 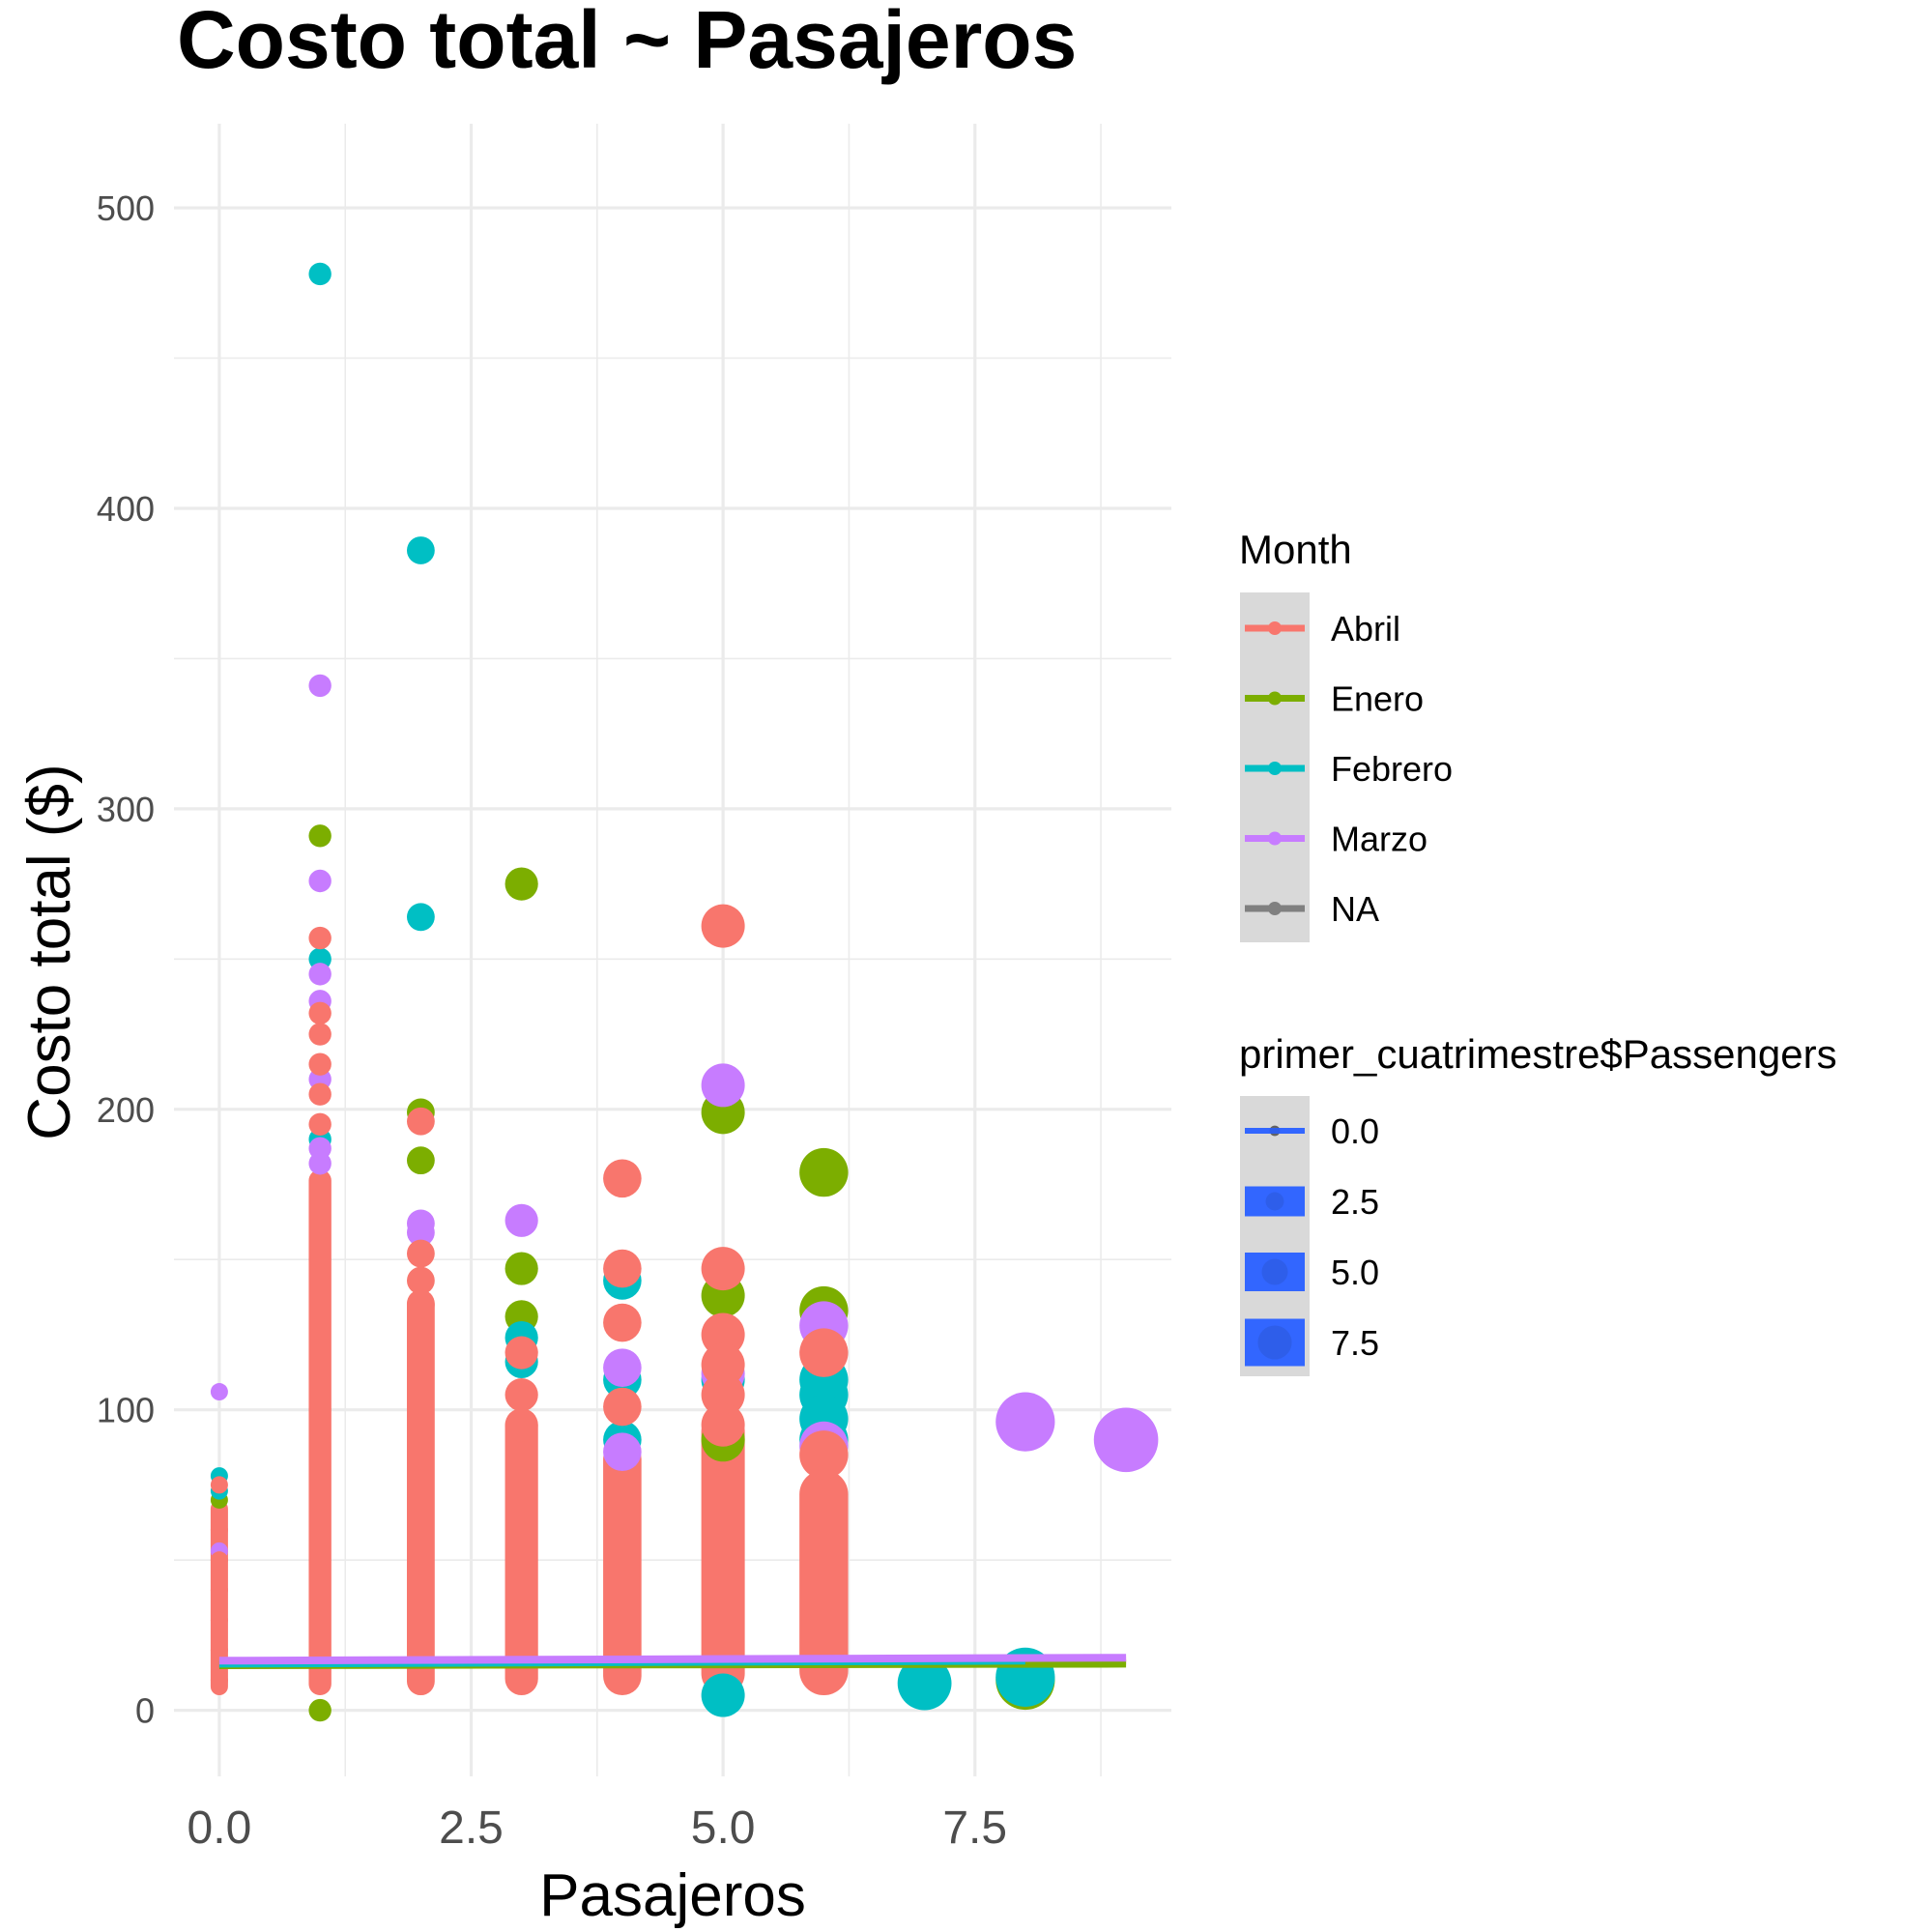 What do you see at coordinates (126, 208) in the screenshot?
I see `y-tick-label: 500` at bounding box center [126, 208].